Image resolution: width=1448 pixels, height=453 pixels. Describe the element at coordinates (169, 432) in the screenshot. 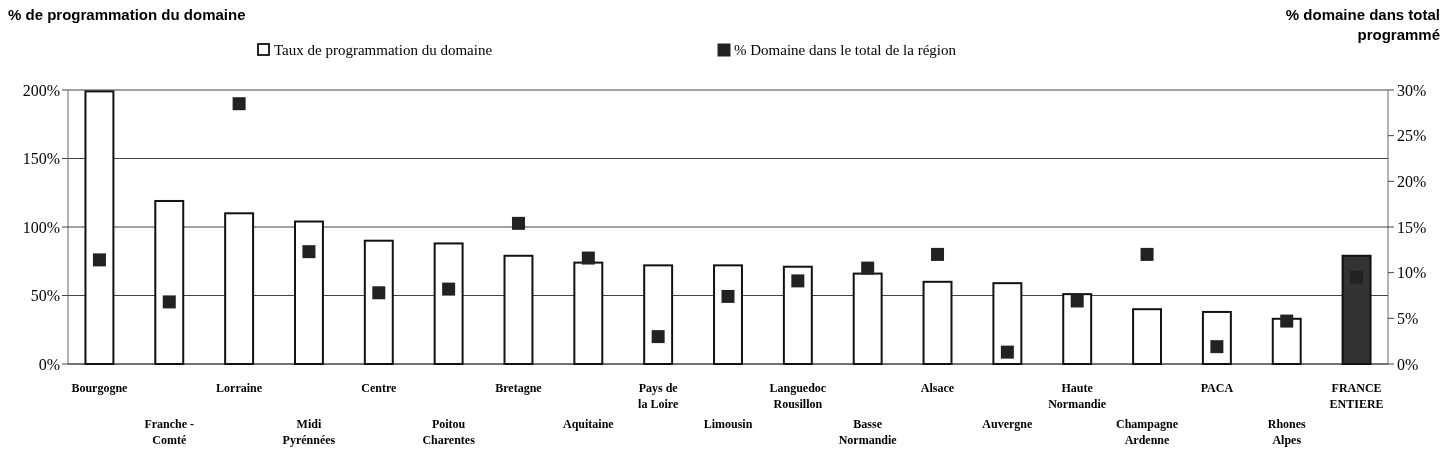

I see `x-tick-label: Franche - Comté` at that location.